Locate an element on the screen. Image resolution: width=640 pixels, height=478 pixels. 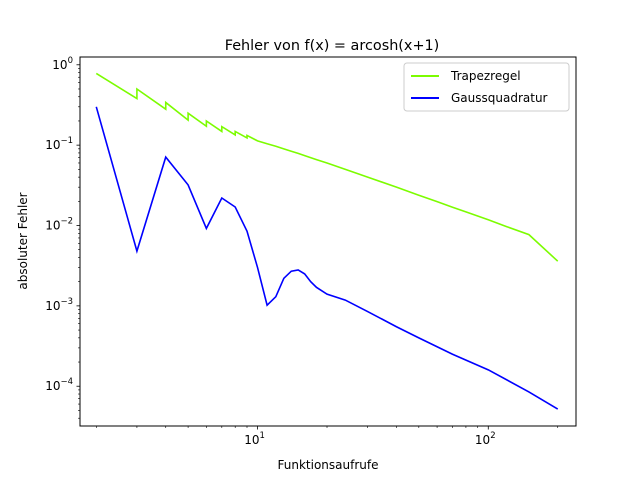
legend: Trapezregel Gaussquadratur is located at coordinates (486, 87).